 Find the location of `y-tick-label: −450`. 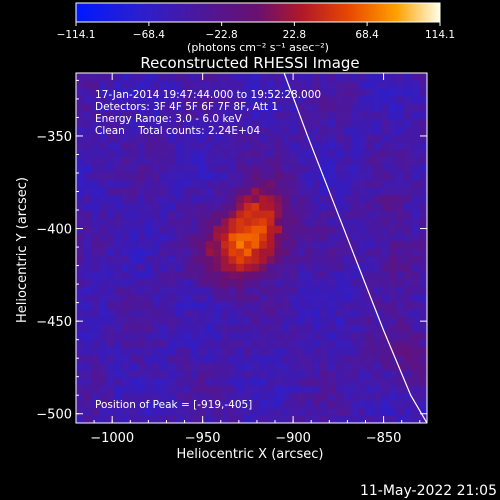

y-tick-label: −450 is located at coordinates (54, 322).